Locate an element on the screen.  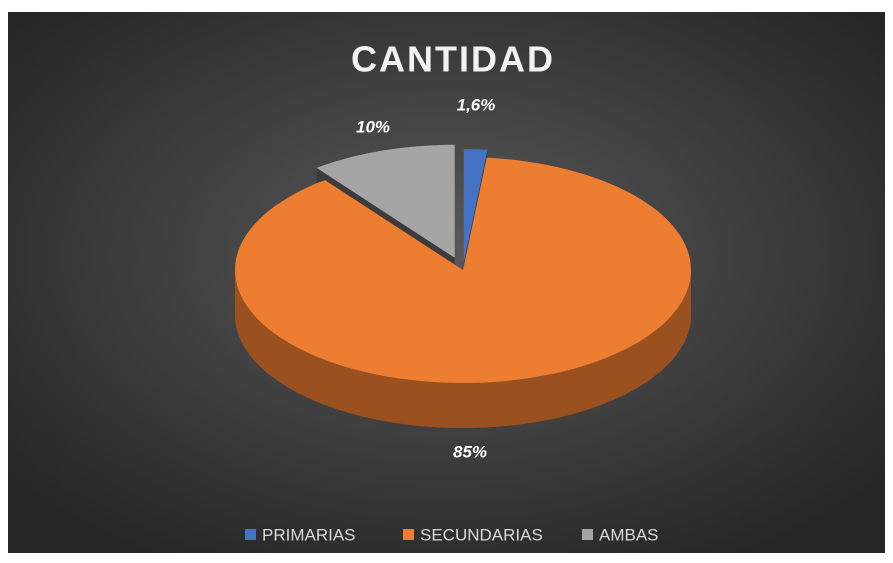
data-label: 1,6% is located at coordinates (476, 104).